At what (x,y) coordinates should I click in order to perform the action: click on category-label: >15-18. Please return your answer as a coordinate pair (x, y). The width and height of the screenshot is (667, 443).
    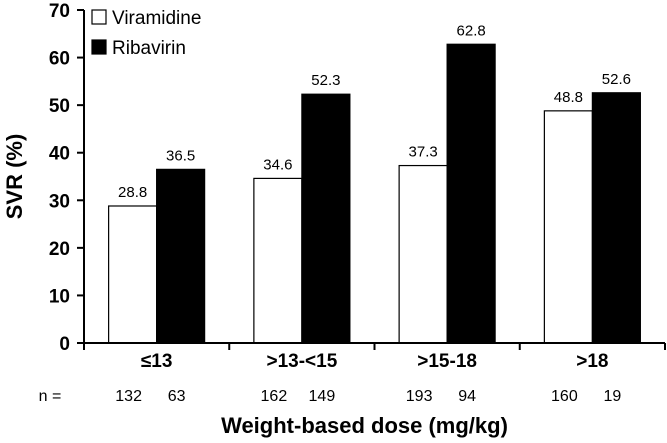
    Looking at the image, I should click on (447, 361).